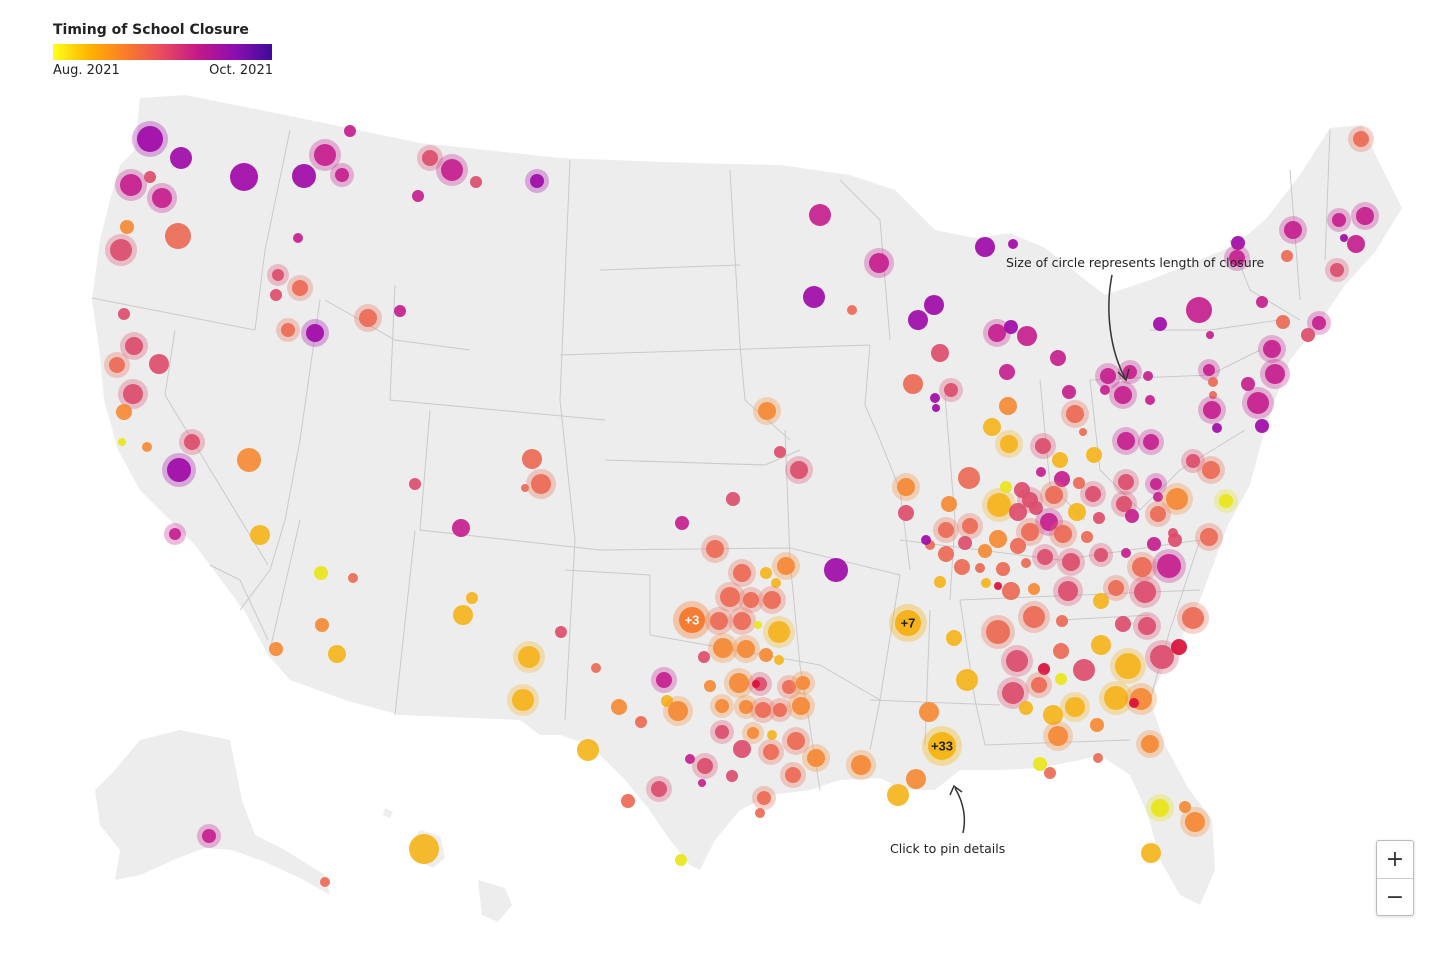 This screenshot has height=979, width=1456. I want to click on cluster-markers: +3 +7 +33, so click(817, 683).